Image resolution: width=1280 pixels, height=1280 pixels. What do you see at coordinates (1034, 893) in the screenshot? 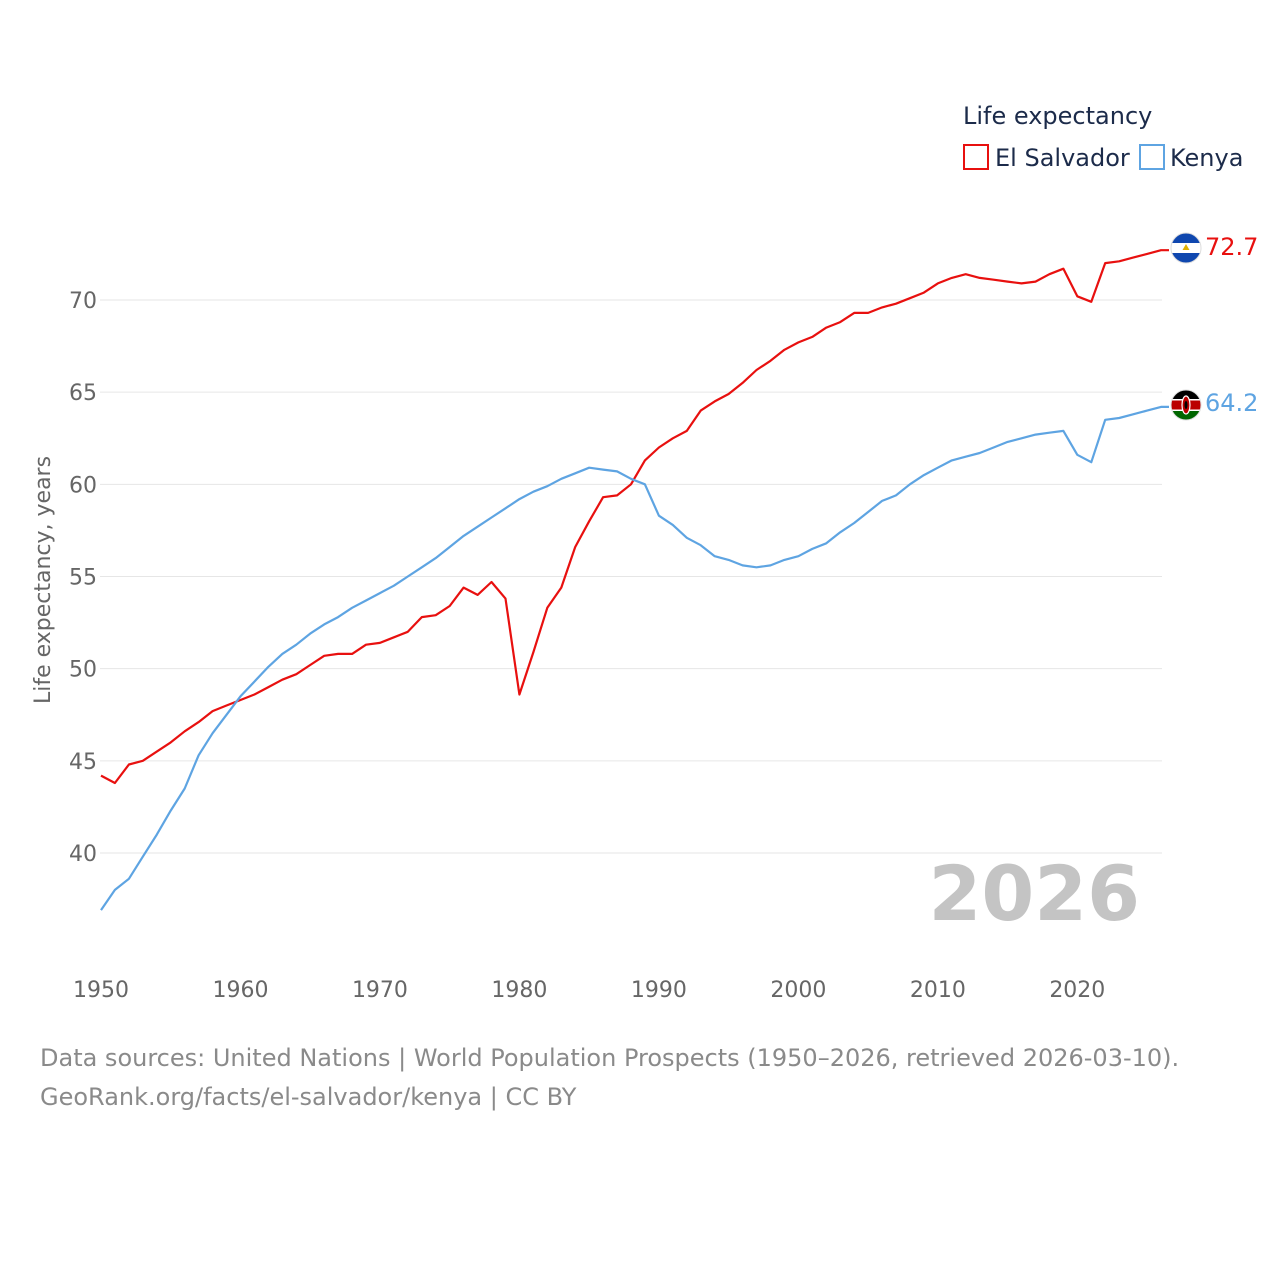
I see `current-year-label: 2026` at bounding box center [1034, 893].